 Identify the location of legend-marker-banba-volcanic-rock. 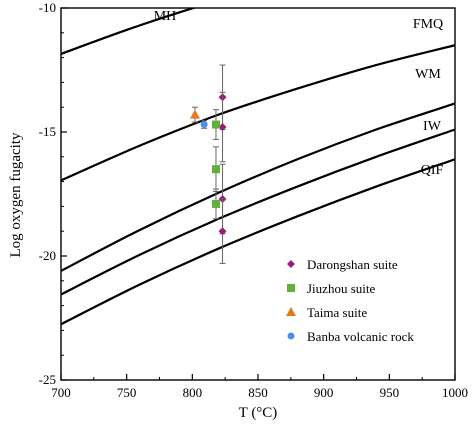
(291, 336).